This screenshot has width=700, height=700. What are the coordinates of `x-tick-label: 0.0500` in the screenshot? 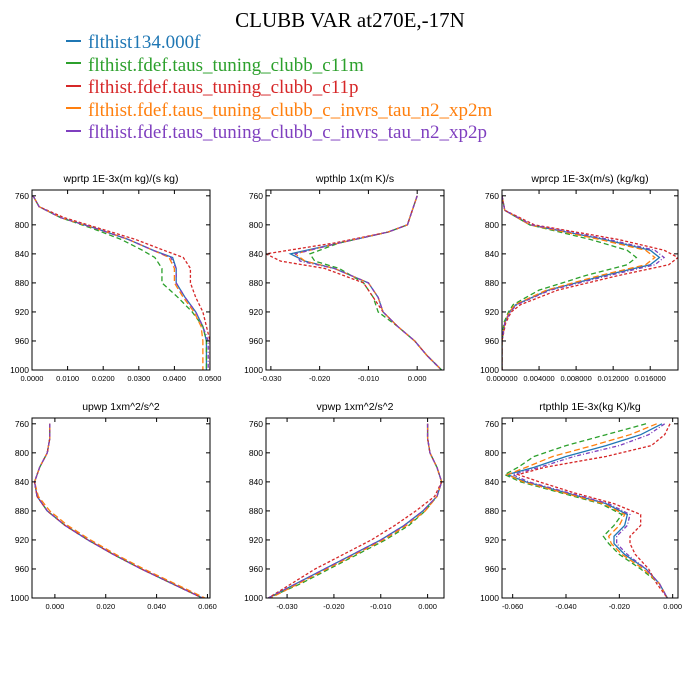 It's located at (210, 378).